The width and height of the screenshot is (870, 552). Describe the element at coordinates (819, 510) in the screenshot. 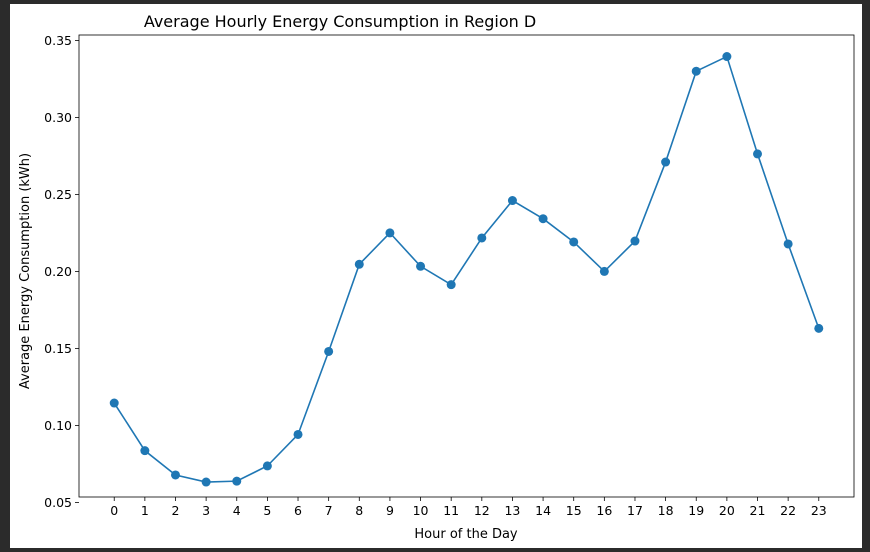

I see `x-tick-label: 23` at that location.